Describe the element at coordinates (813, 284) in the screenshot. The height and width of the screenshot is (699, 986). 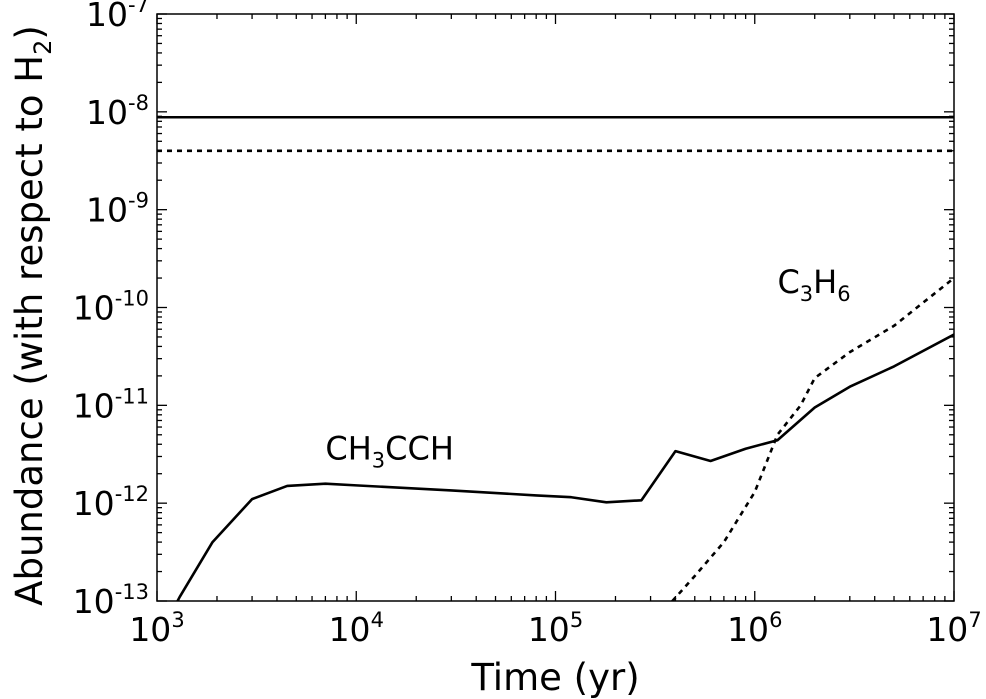
I see `annotation-c3h6: C3H6` at that location.